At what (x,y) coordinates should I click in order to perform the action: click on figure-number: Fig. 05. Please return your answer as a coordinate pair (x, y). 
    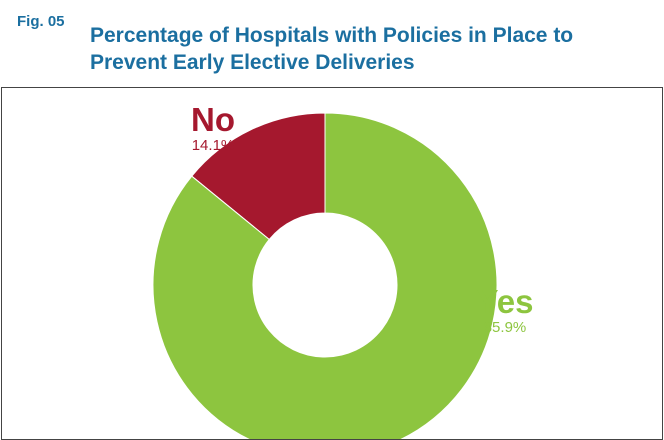
    Looking at the image, I should click on (41, 21).